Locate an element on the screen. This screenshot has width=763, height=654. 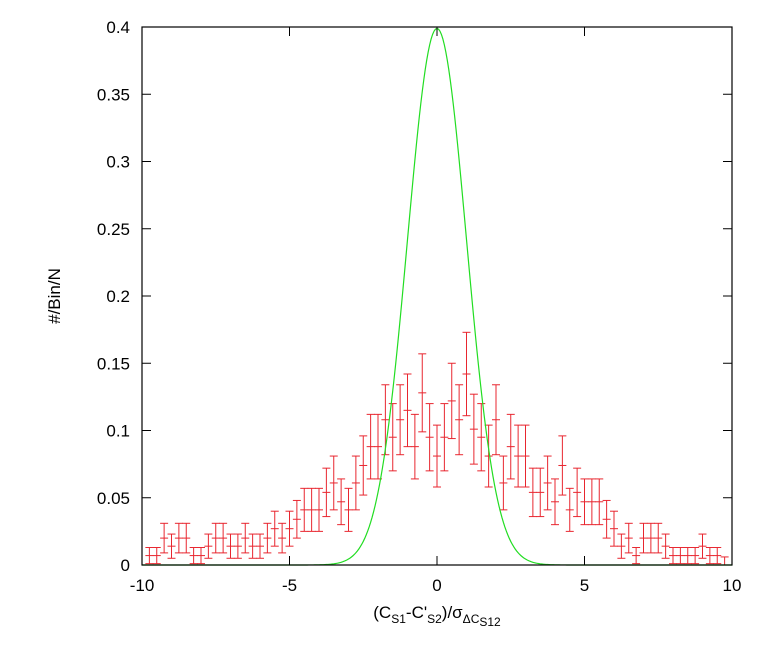
y-tick-label: 0.4 is located at coordinates (118, 27).